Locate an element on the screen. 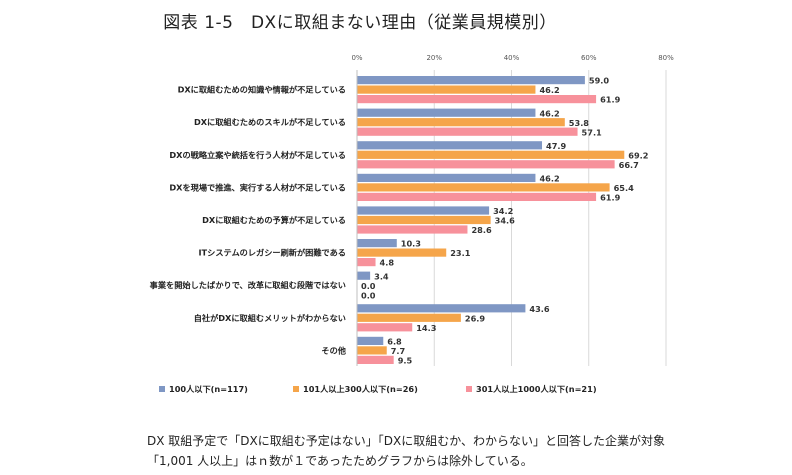 This screenshot has width=792, height=475. category-label: その他 is located at coordinates (333, 350).